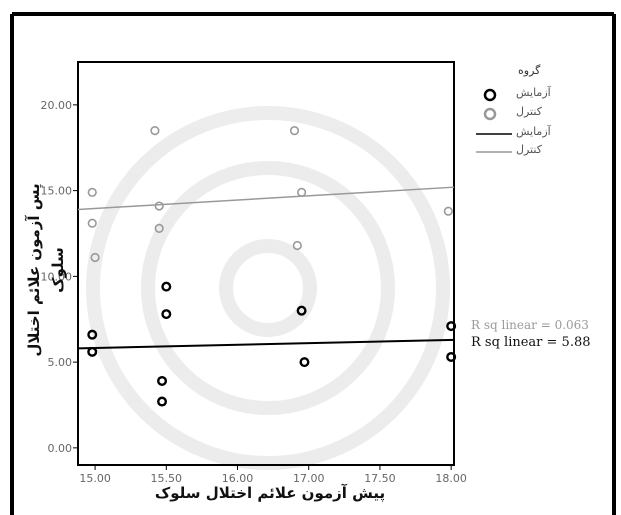 The height and width of the screenshot is (515, 621). Describe the element at coordinates (309, 478) in the screenshot. I see `x-tick-label: 17.00` at that location.